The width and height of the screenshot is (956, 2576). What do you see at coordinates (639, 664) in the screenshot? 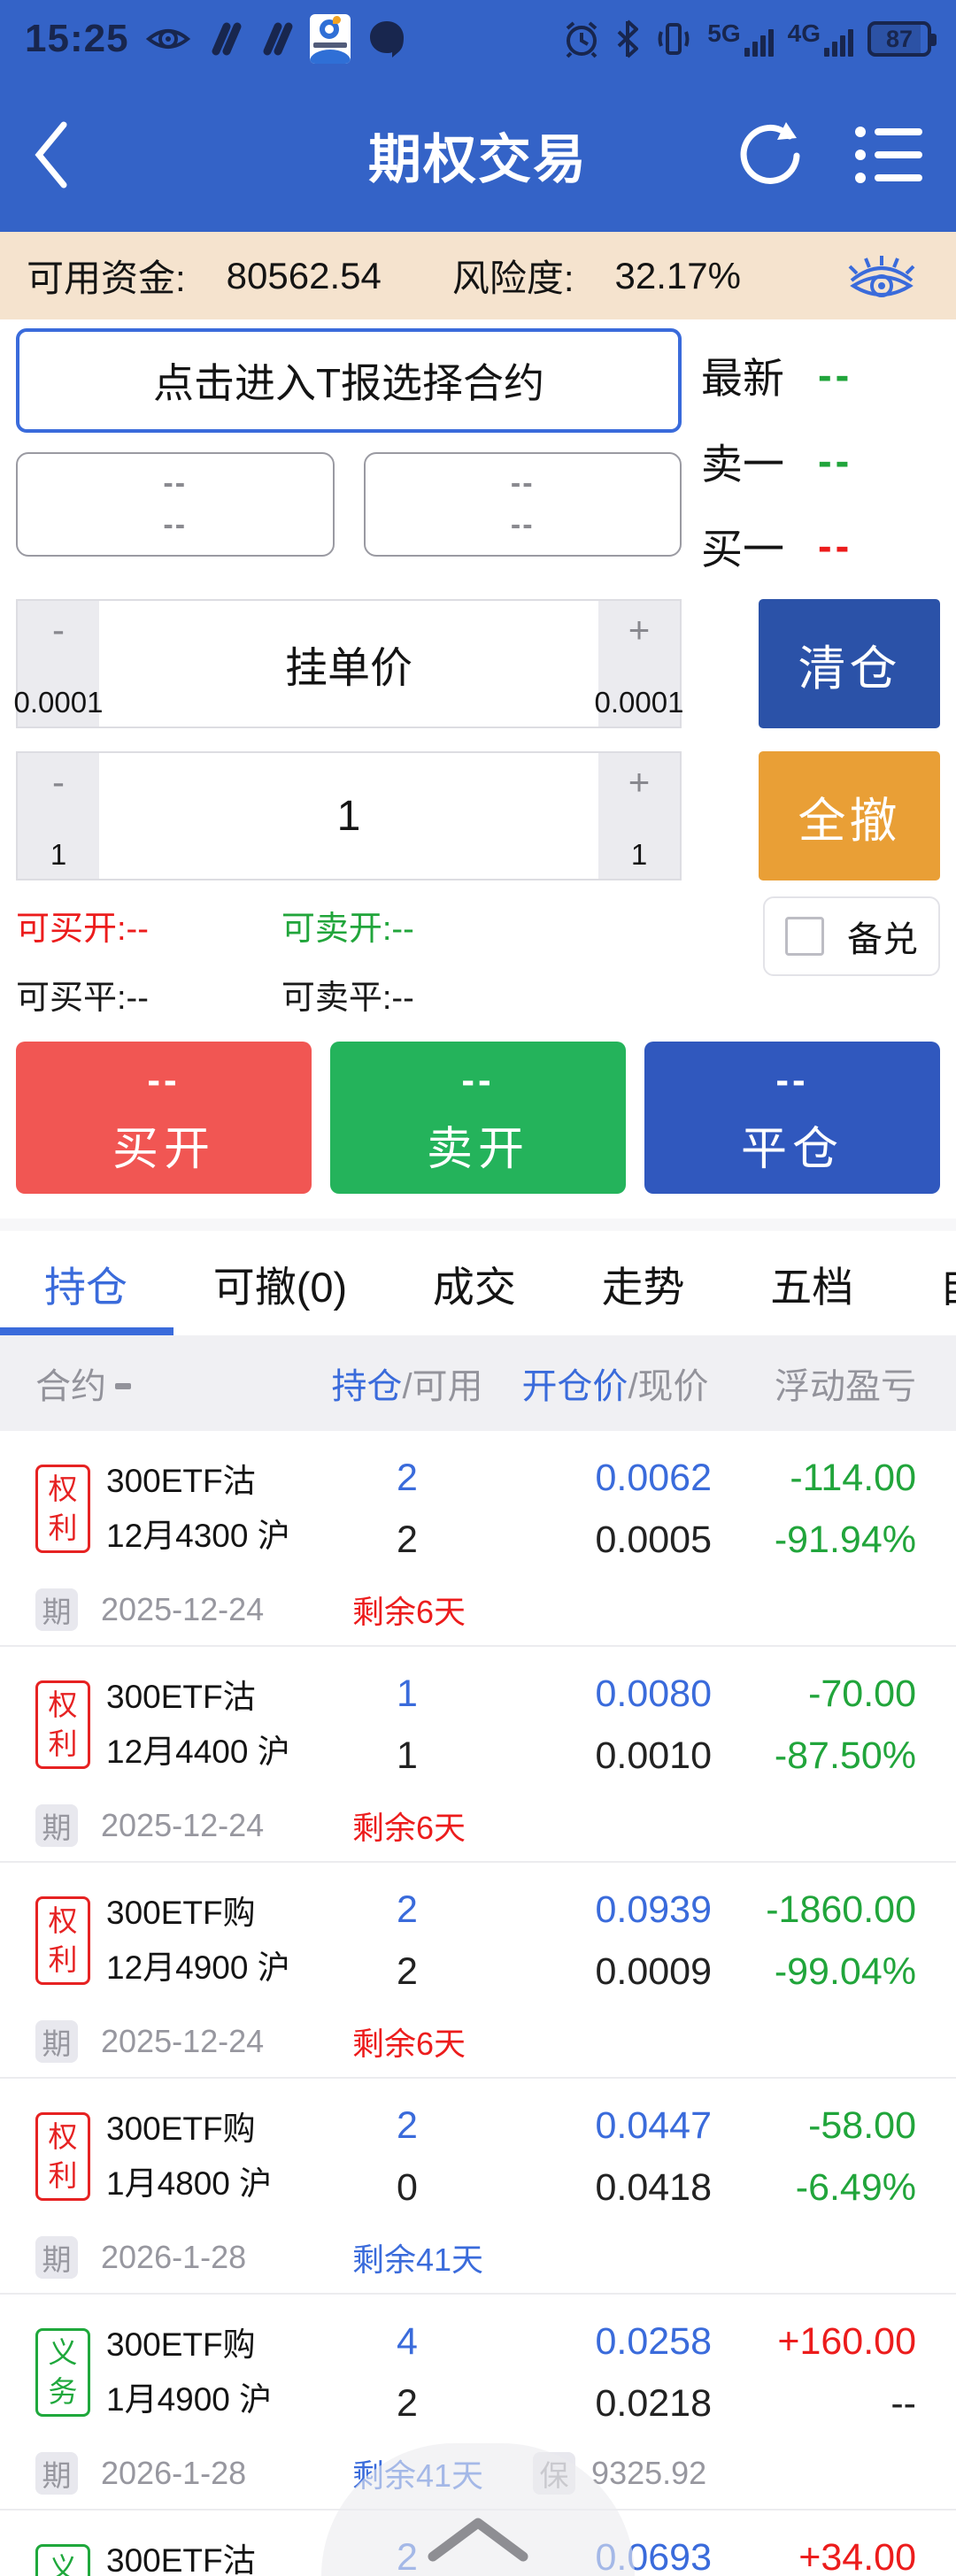
I see `price-plus-button: + 0.0001` at bounding box center [639, 664].